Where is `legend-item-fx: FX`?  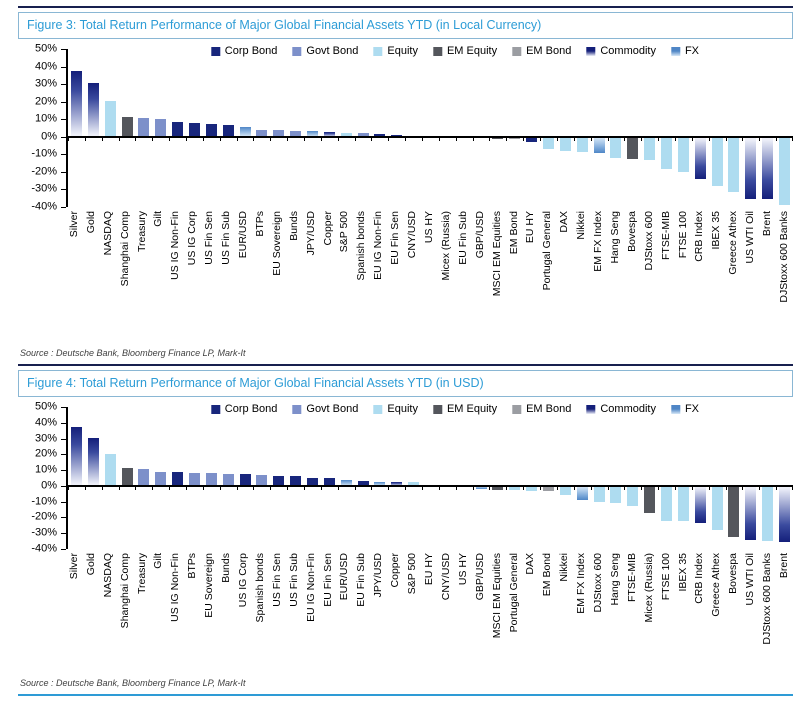
legend-item-fx: FX is located at coordinates (684, 409).